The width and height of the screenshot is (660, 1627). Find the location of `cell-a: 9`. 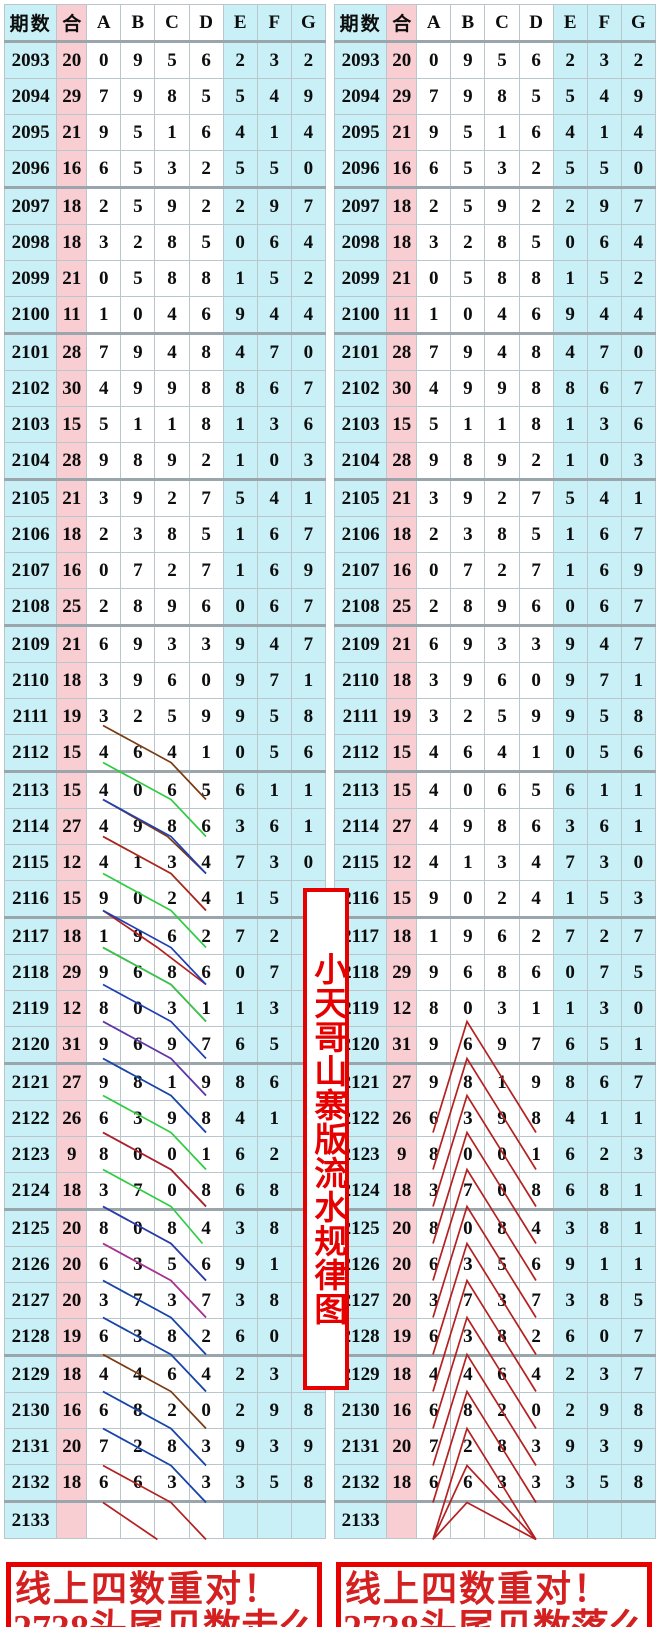

cell-a: 9 is located at coordinates (434, 461).